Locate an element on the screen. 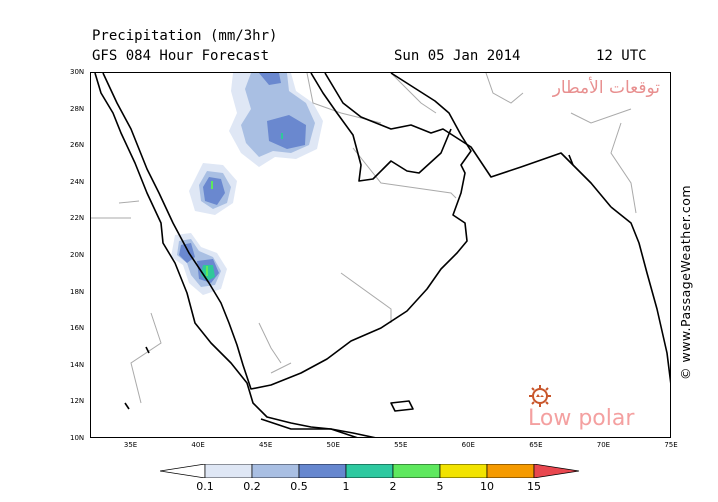 The width and height of the screenshot is (718, 502). colorbar-label: 0.2 is located at coordinates (252, 486).